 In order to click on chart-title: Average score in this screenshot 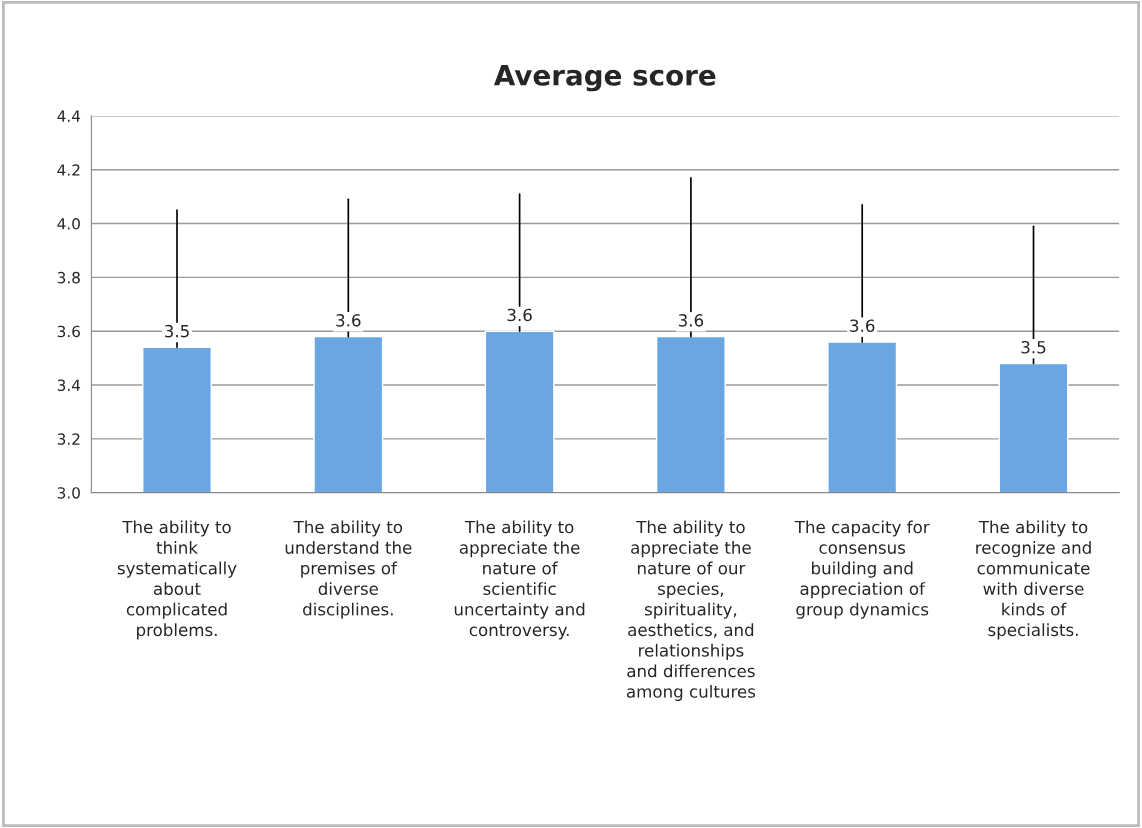, I will do `click(604, 78)`.